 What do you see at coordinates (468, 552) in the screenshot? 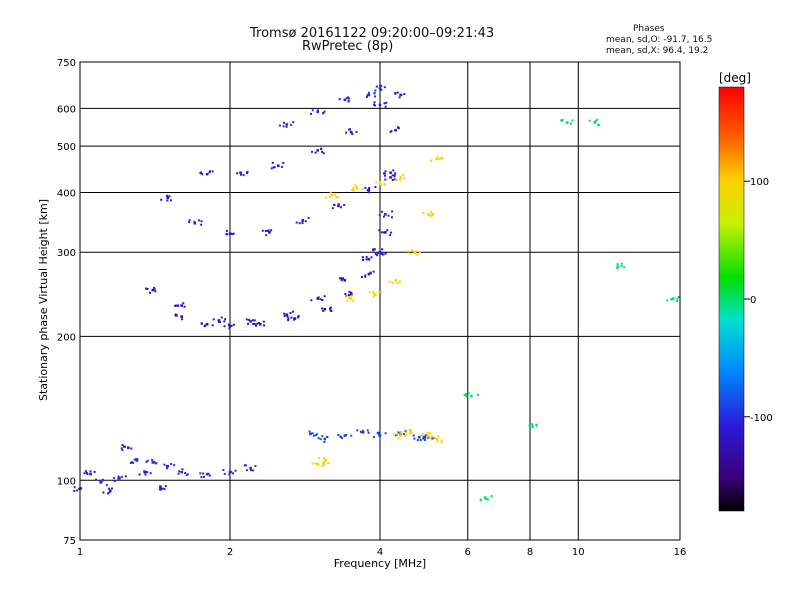
I see `x-tick-label: 6` at bounding box center [468, 552].